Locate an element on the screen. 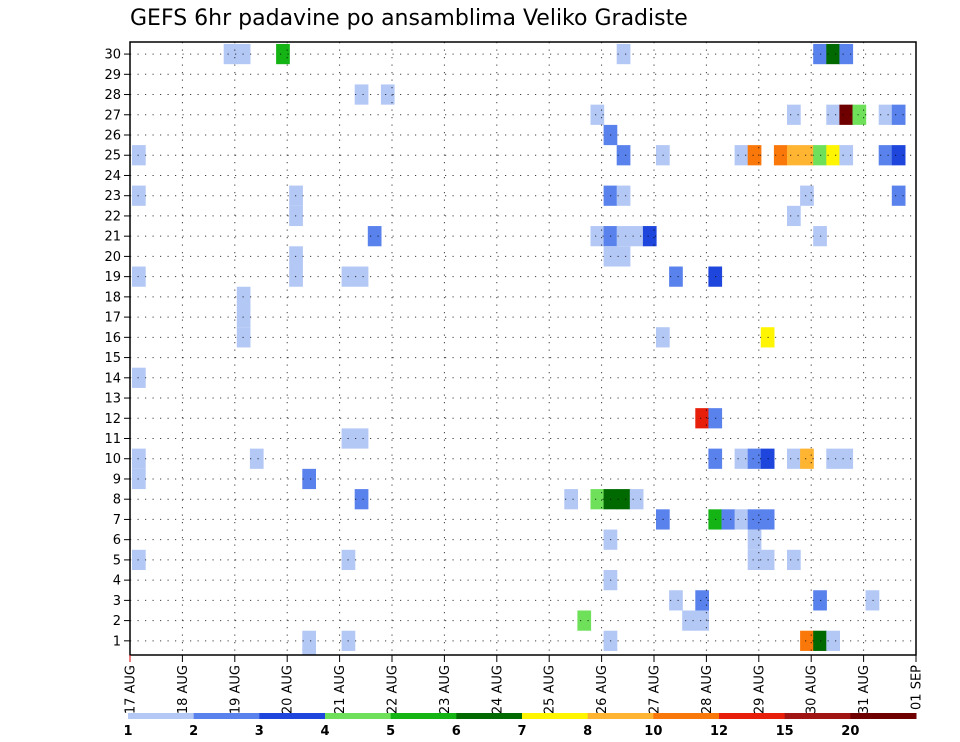 The height and width of the screenshot is (742, 960). y-tick-label: 12 is located at coordinates (112, 419).